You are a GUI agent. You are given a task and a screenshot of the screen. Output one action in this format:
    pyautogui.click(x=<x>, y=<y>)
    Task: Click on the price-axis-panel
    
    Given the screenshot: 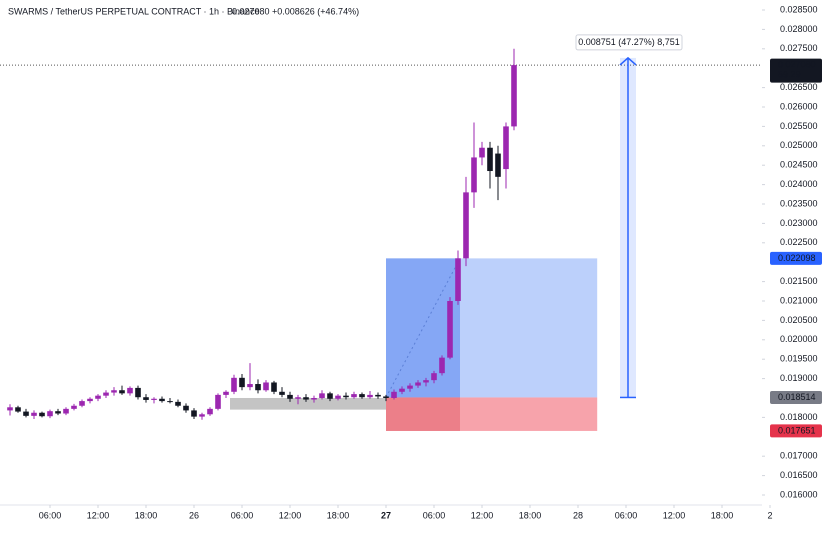 What is the action you would take?
    pyautogui.click(x=795, y=267)
    